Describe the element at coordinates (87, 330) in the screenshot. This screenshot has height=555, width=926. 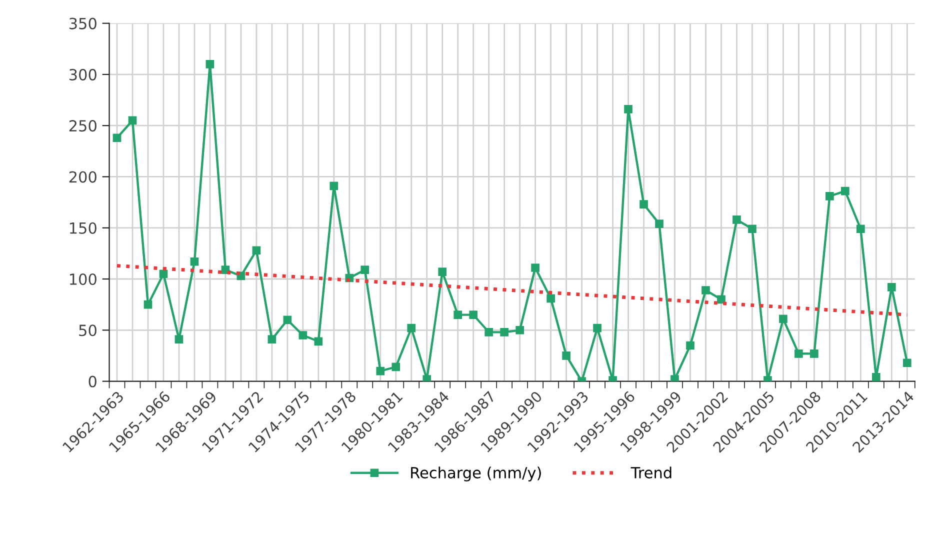
I see `y-tick-label: 50` at that location.